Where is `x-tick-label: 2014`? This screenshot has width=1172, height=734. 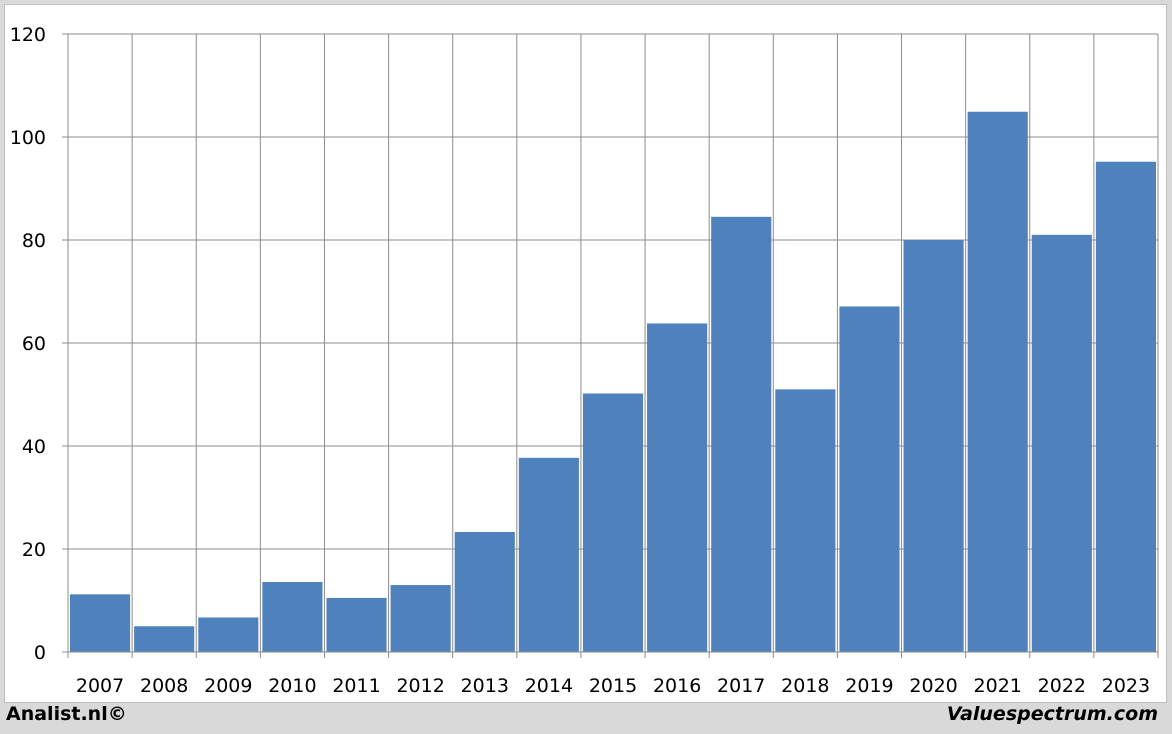 x-tick-label: 2014 is located at coordinates (549, 686).